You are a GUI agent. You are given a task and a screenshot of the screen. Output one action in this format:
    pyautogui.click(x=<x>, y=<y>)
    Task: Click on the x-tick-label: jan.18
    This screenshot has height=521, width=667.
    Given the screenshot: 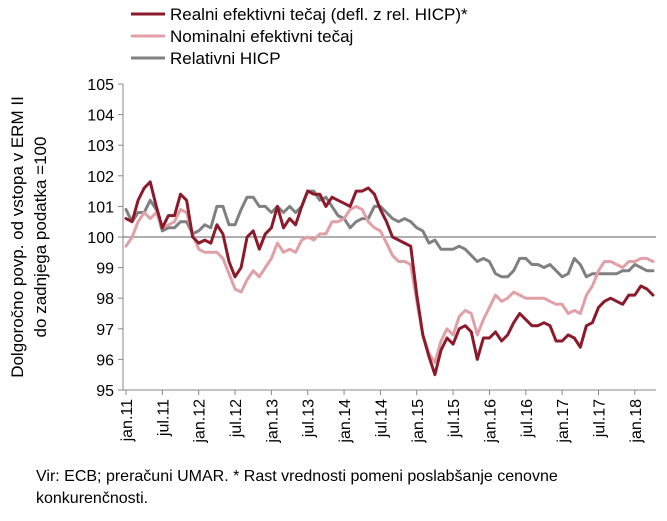 What is the action you would take?
    pyautogui.click(x=636, y=421)
    